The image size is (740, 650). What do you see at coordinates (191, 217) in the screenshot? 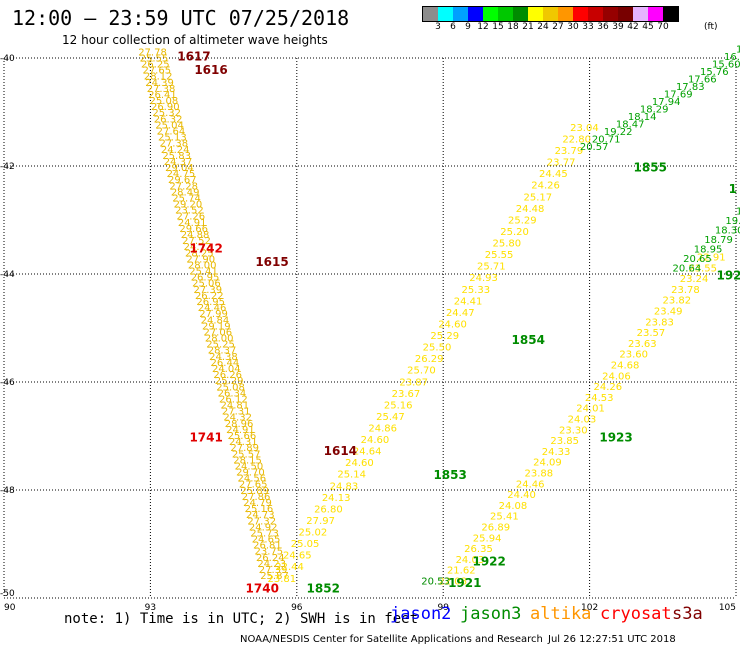
I see `wave-height-value: 27.26` at bounding box center [191, 217].